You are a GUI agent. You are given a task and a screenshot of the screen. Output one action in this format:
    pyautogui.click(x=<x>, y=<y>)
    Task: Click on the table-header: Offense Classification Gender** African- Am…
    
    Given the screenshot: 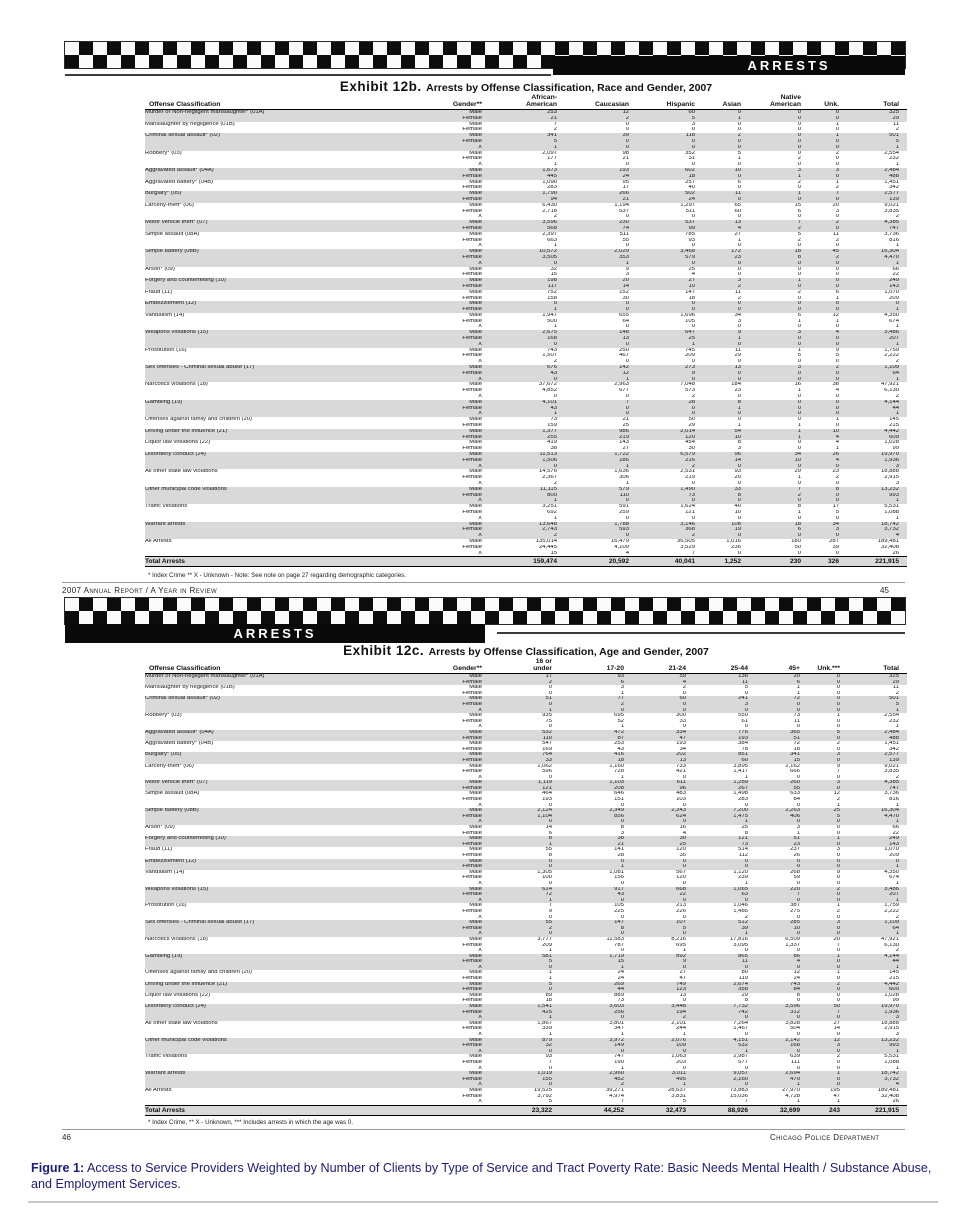 What is the action you would take?
    pyautogui.click(x=526, y=102)
    